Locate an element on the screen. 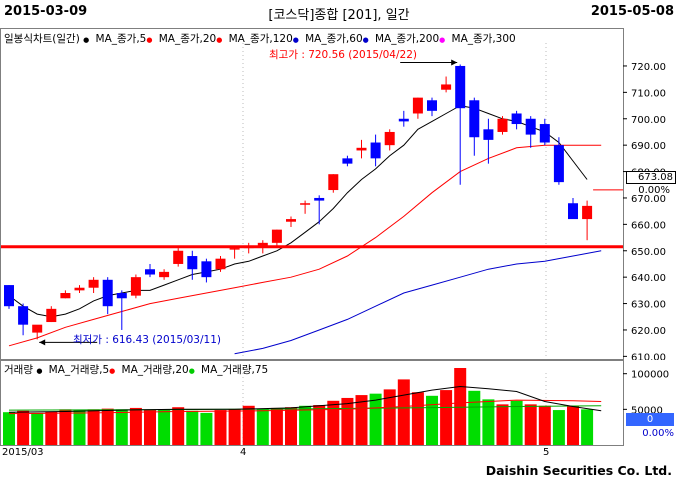 The height and width of the screenshot is (484, 678). y-tick-label: 50000 is located at coordinates (647, 410).